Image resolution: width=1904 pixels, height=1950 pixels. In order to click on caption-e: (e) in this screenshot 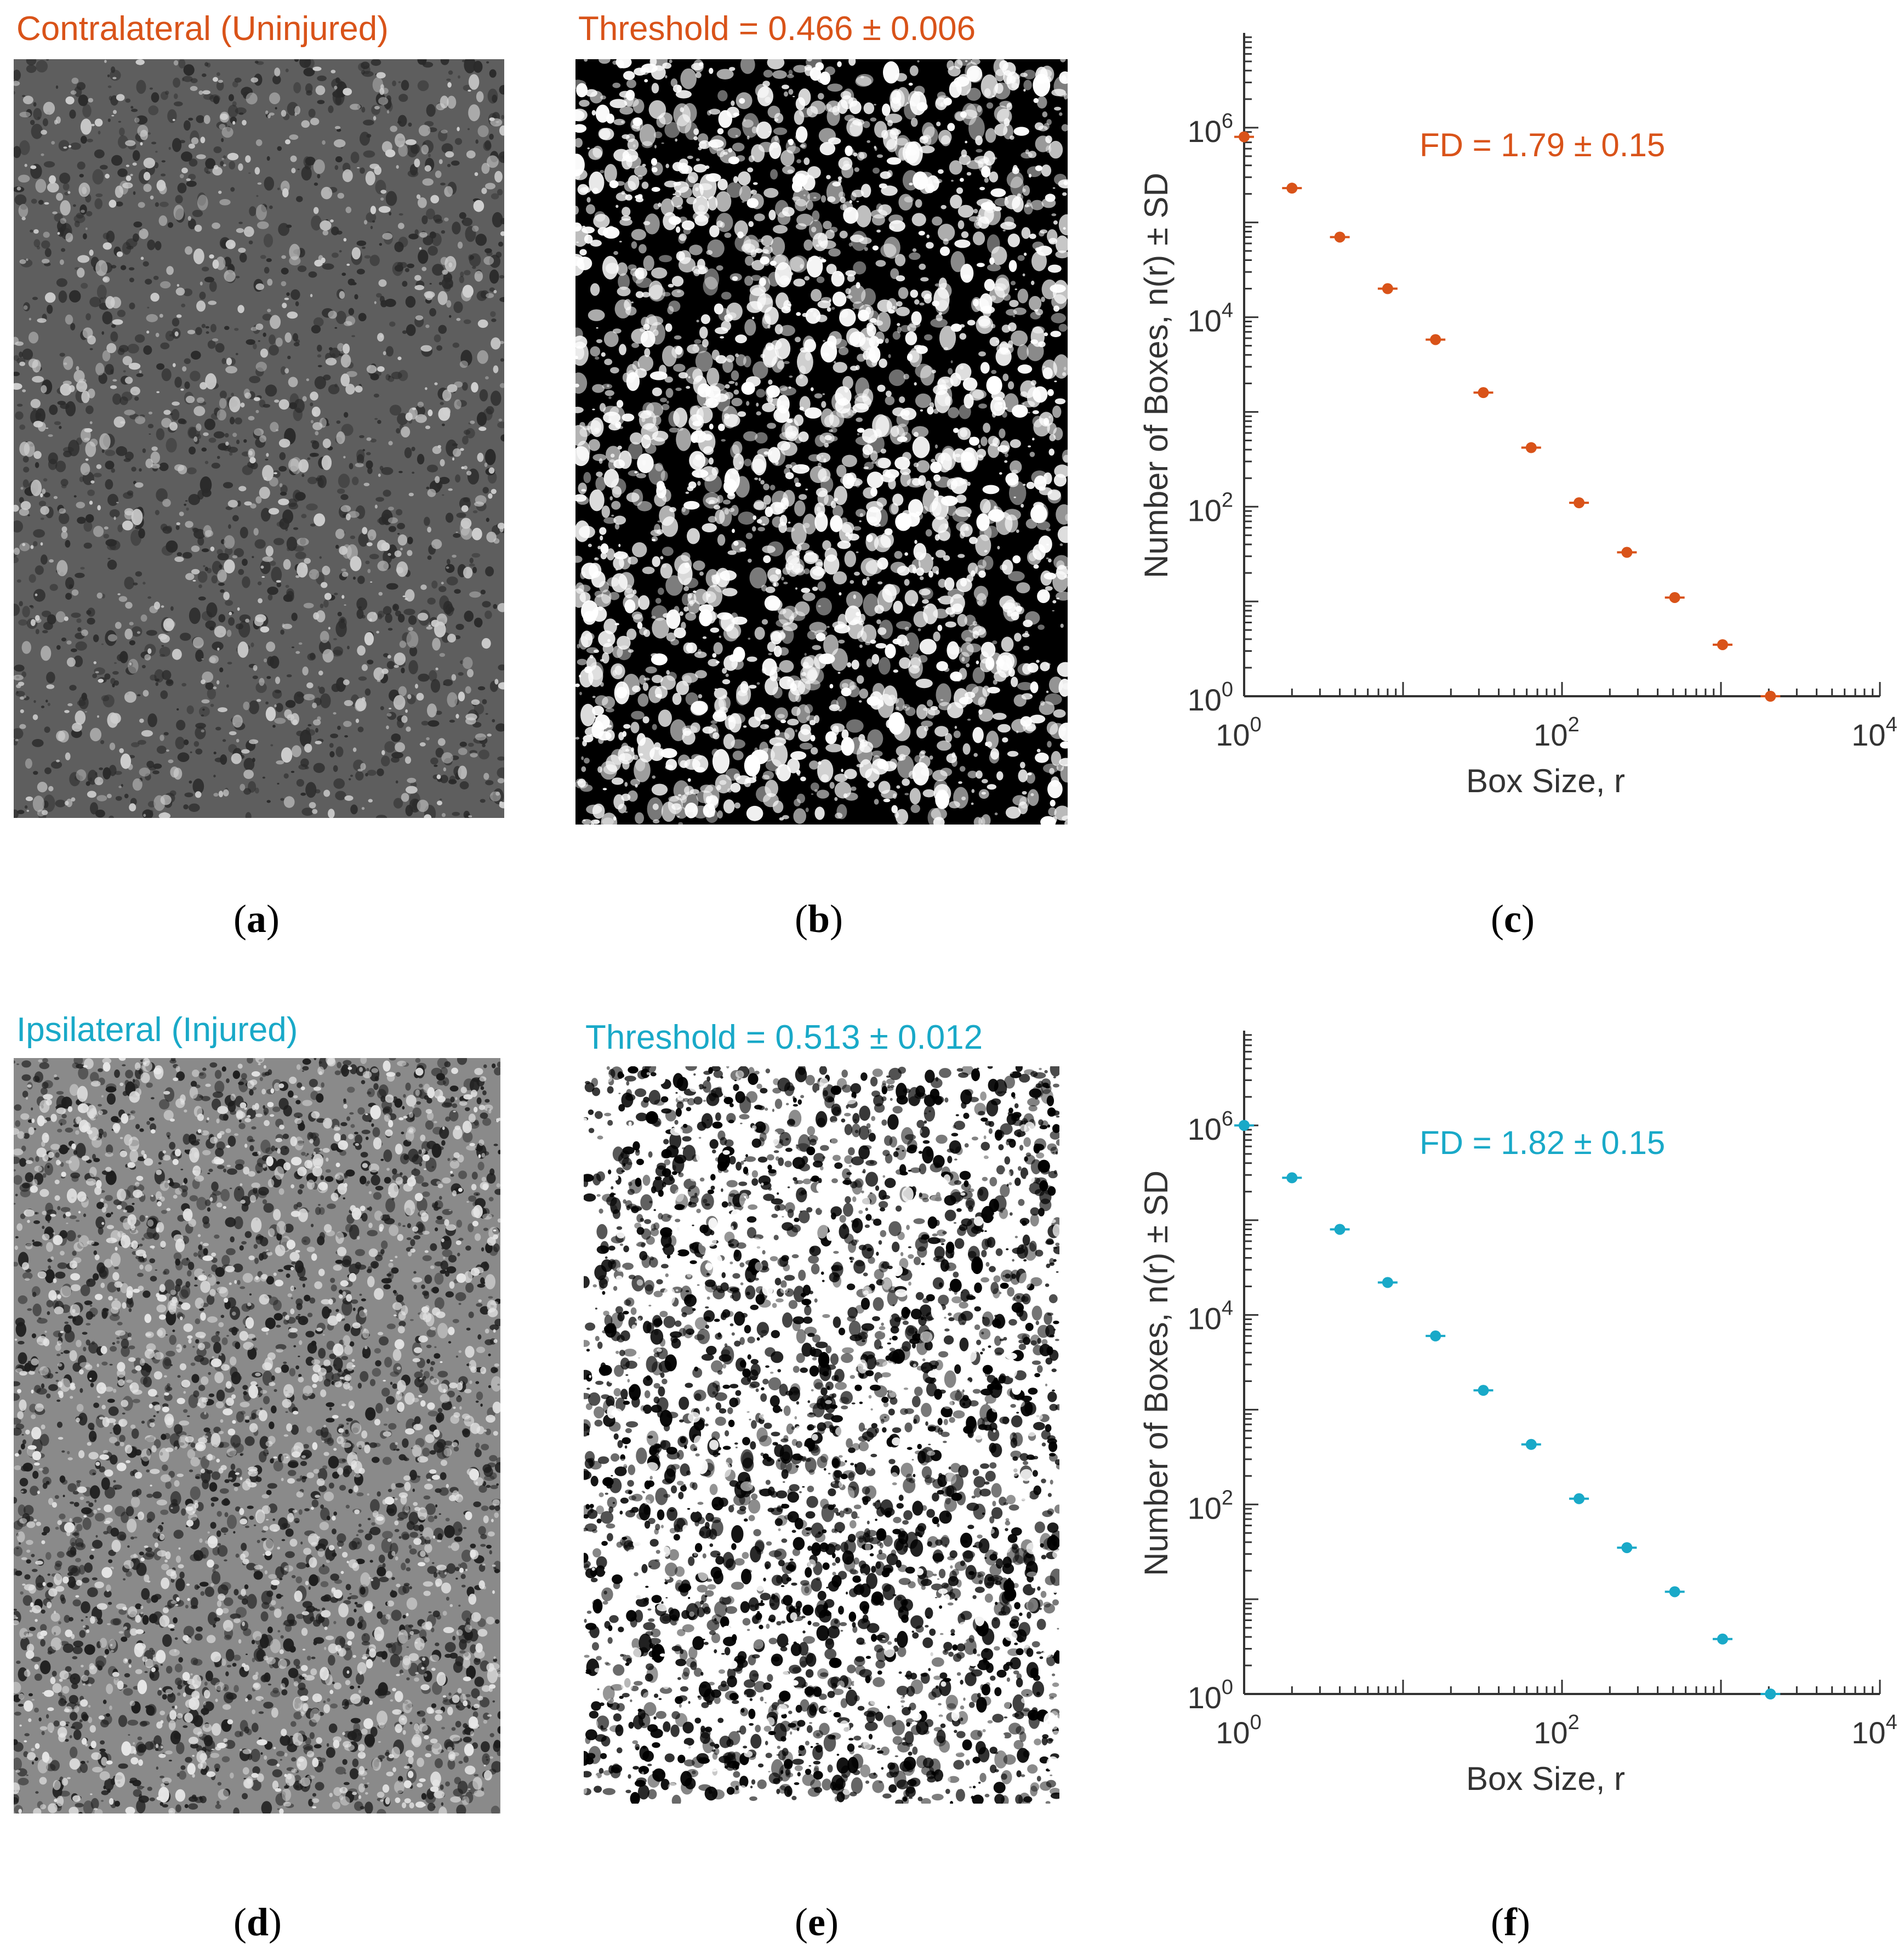, I will do `click(817, 1922)`.